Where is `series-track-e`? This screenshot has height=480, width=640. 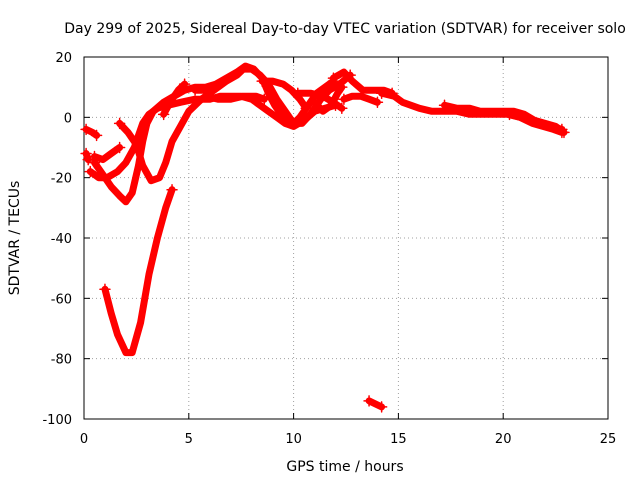 series-track-e is located at coordinates (214, 134).